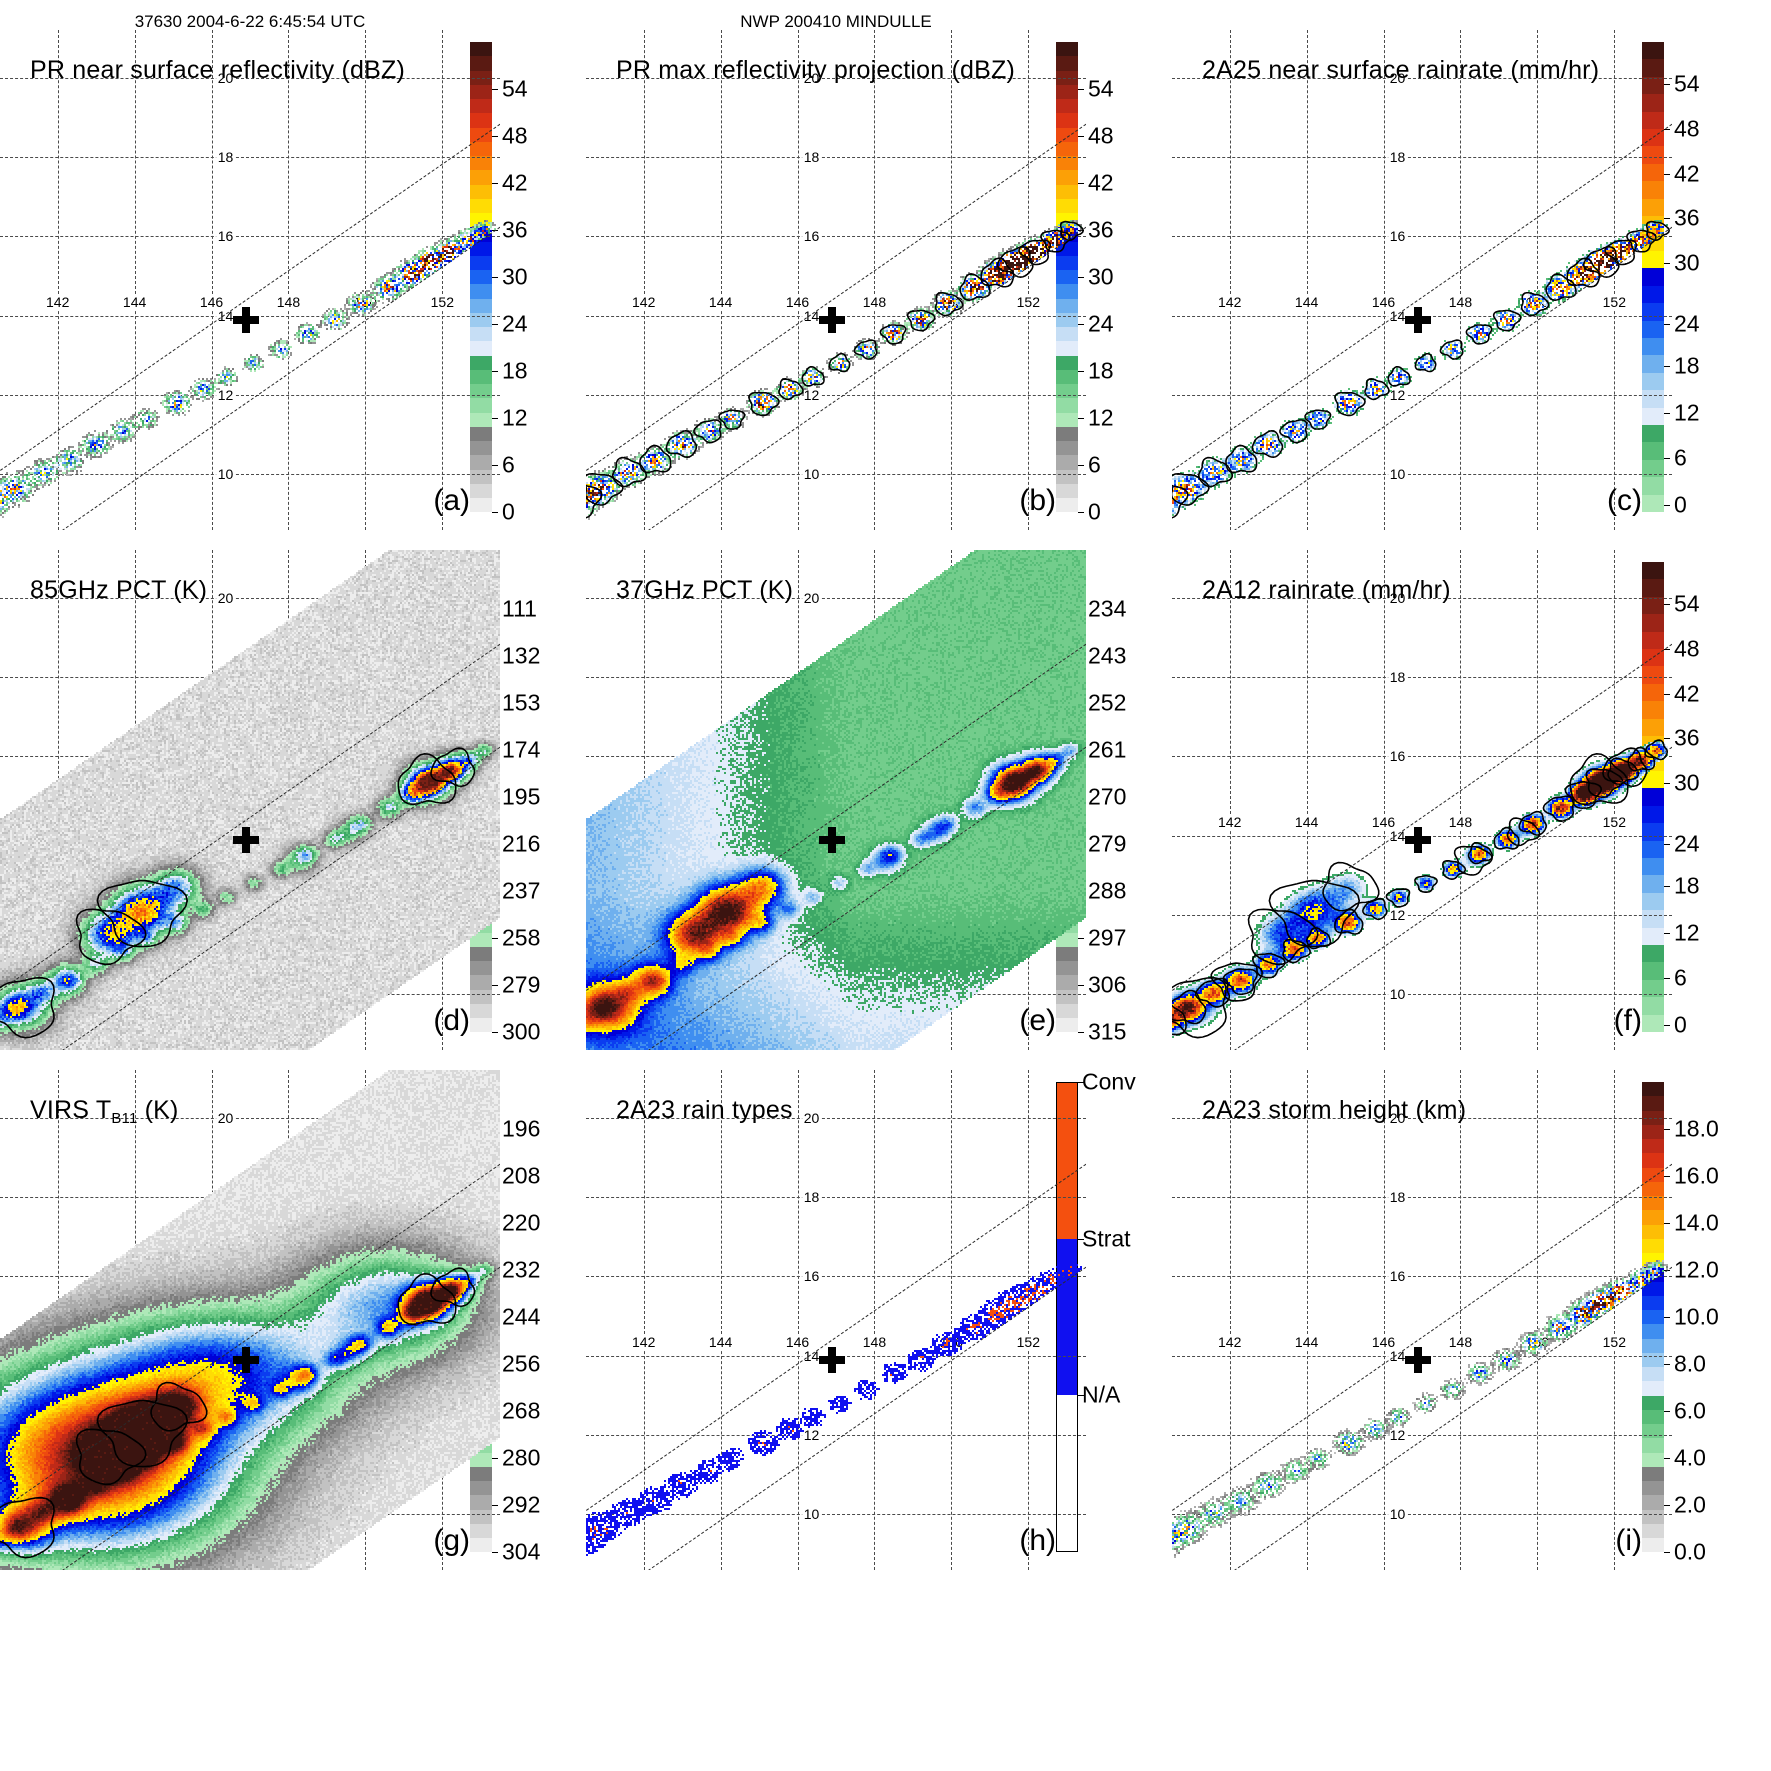 This screenshot has height=1771, width=1771. What do you see at coordinates (705, 590) in the screenshot?
I see `panel-title-e: 37GHz PCT (K)` at bounding box center [705, 590].